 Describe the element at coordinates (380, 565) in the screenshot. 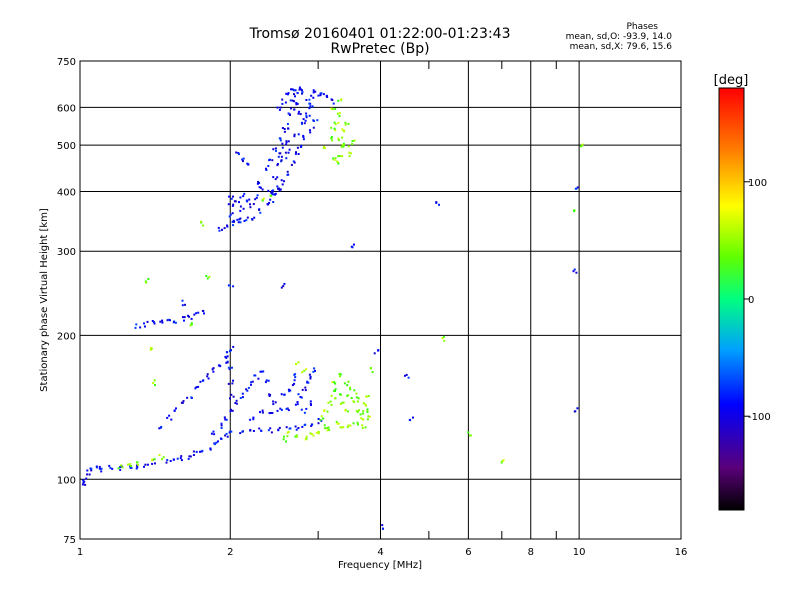

I see `x-axis-label: Frequency [MHz]` at that location.